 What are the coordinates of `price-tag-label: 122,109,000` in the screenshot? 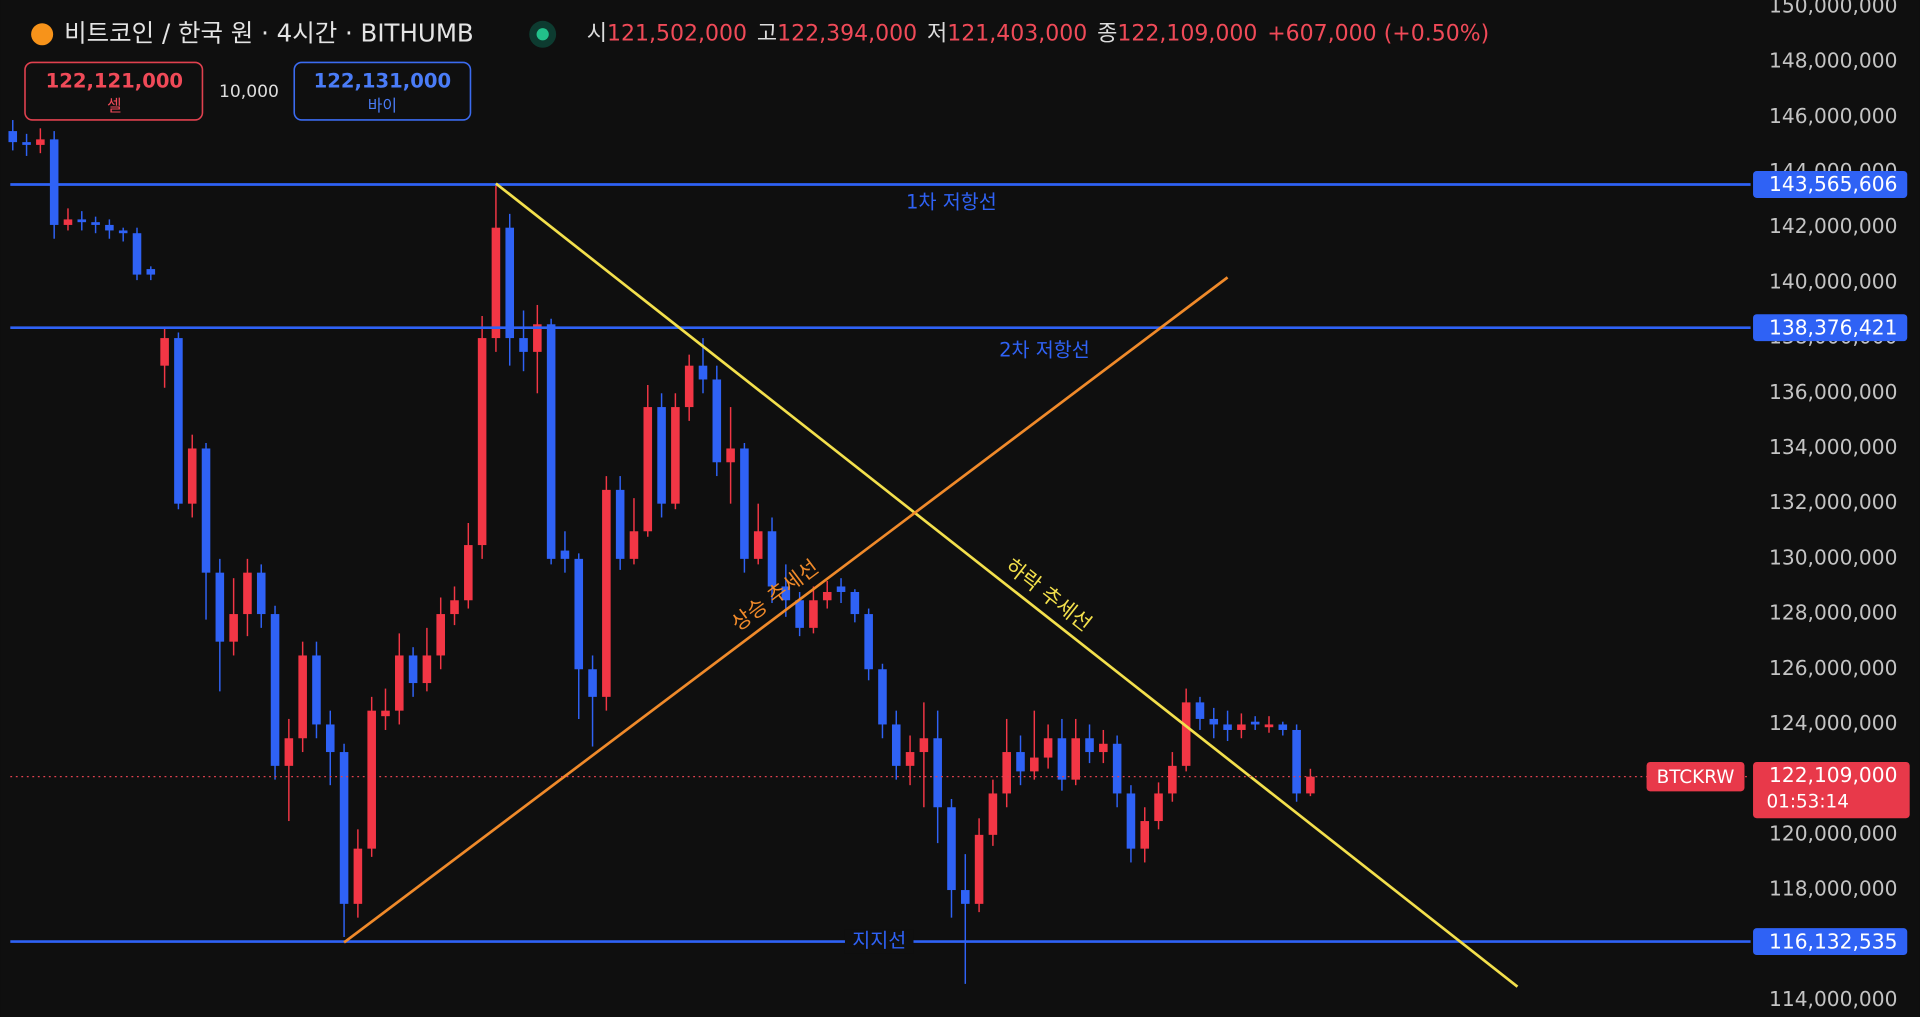 It's located at (1833, 775).